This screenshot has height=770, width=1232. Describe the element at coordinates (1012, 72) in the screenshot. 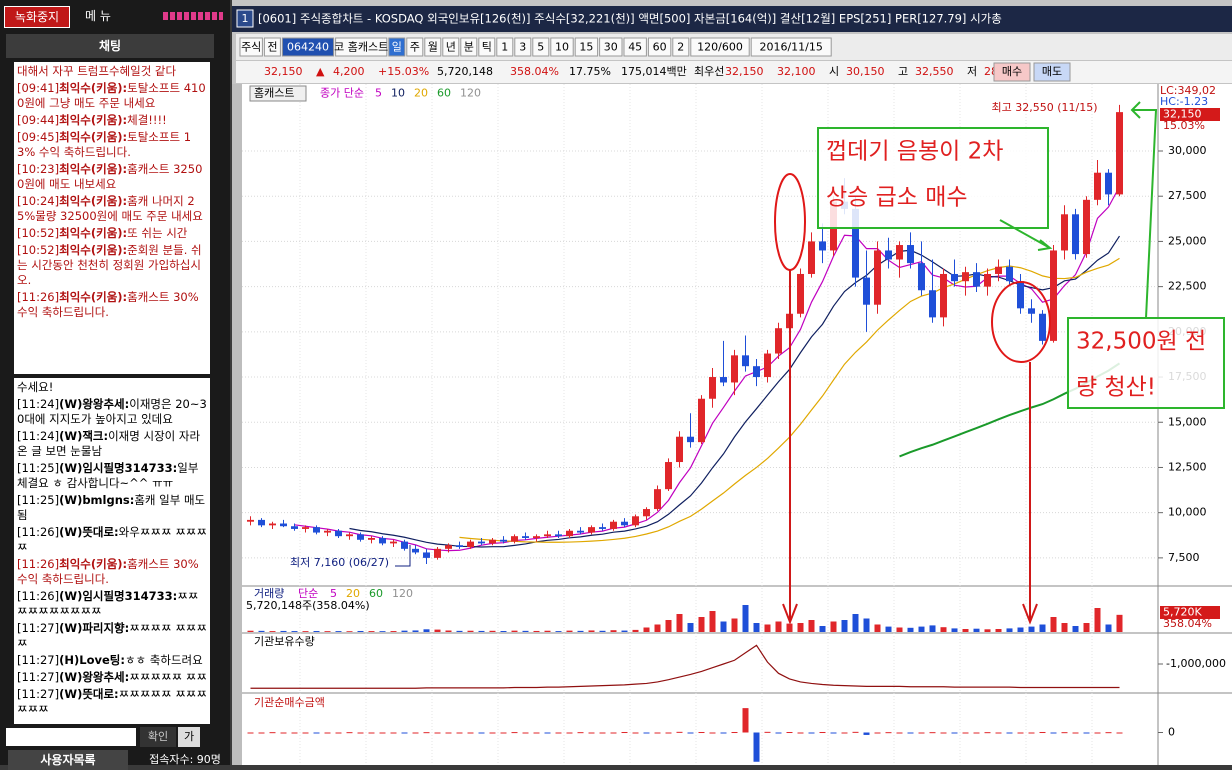

I see `buy-button` at that location.